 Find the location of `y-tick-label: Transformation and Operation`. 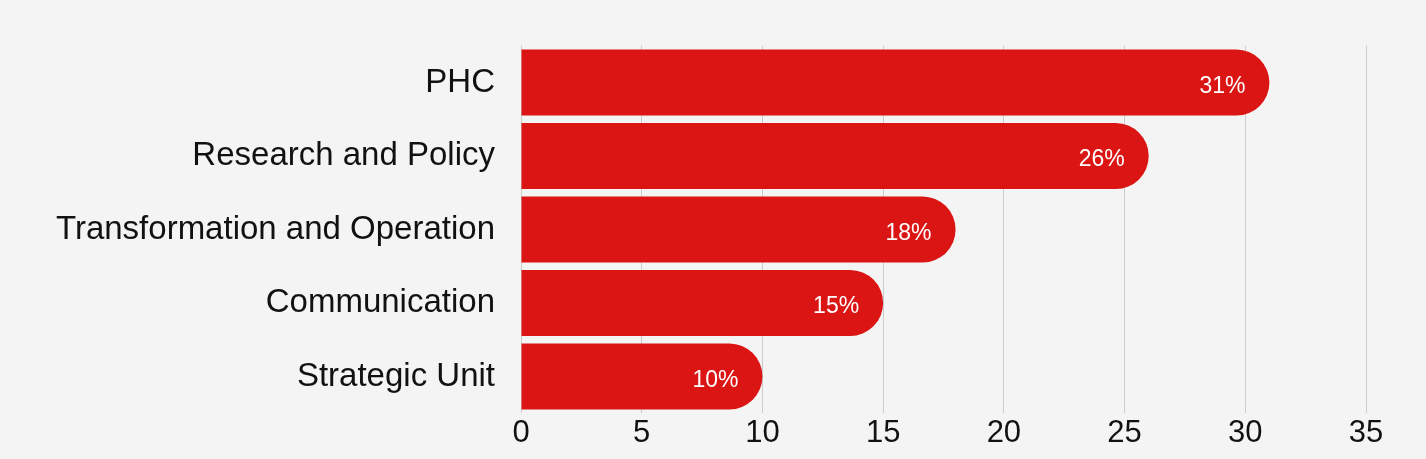

y-tick-label: Transformation and Operation is located at coordinates (275, 227).